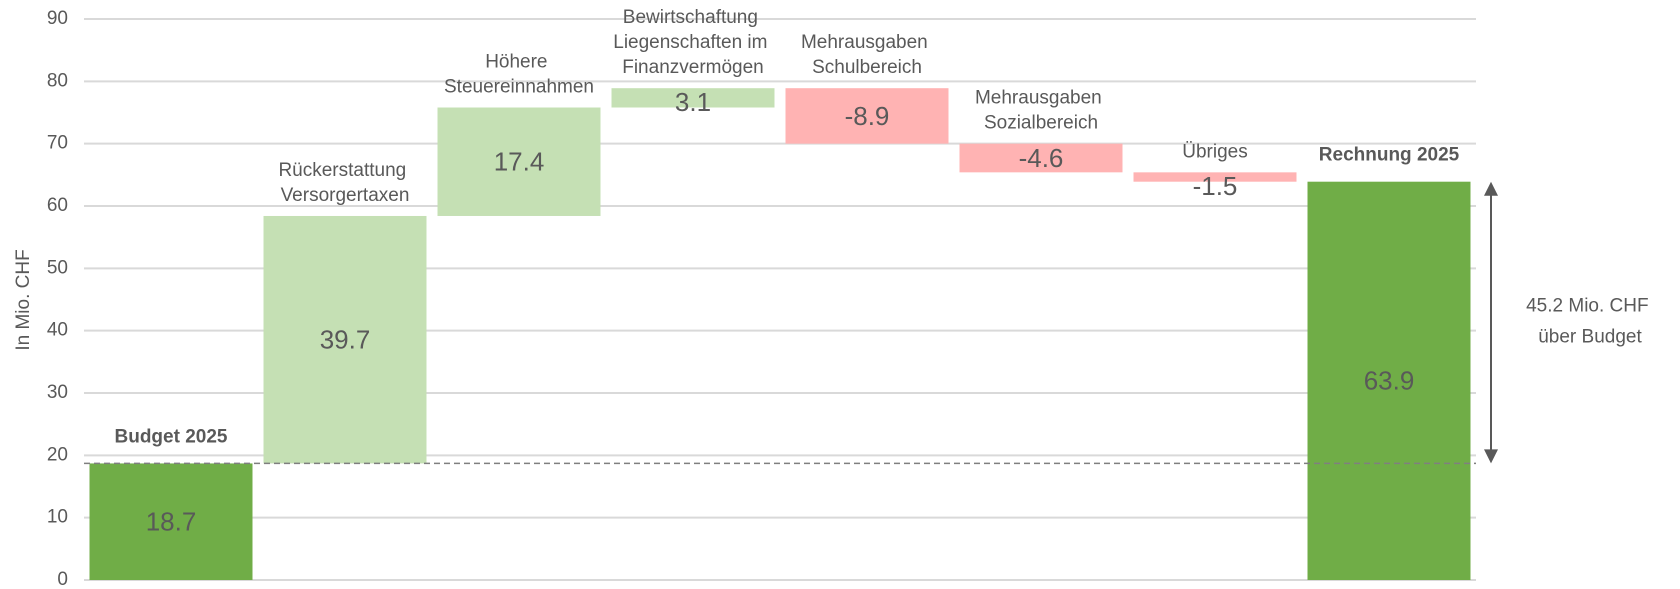 This screenshot has width=1680, height=589. What do you see at coordinates (23, 299) in the screenshot?
I see `y-axis-label: In Mio. CHF` at bounding box center [23, 299].